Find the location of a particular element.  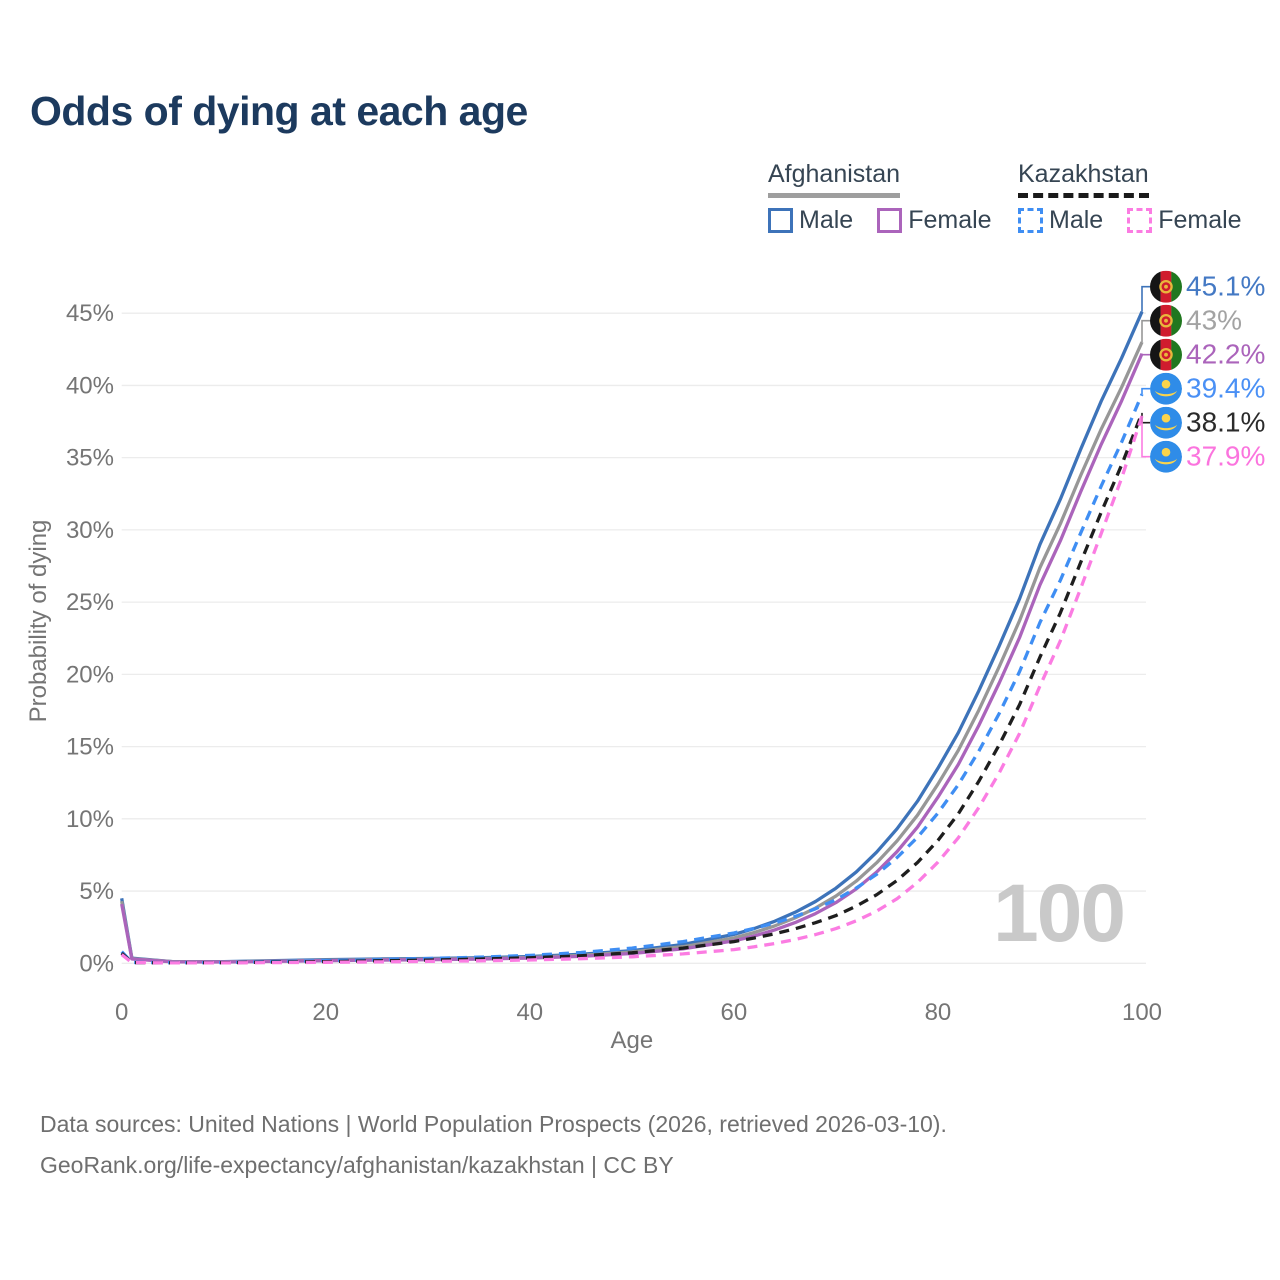

kazakhstan-female-swatch-icon is located at coordinates (1140, 220).